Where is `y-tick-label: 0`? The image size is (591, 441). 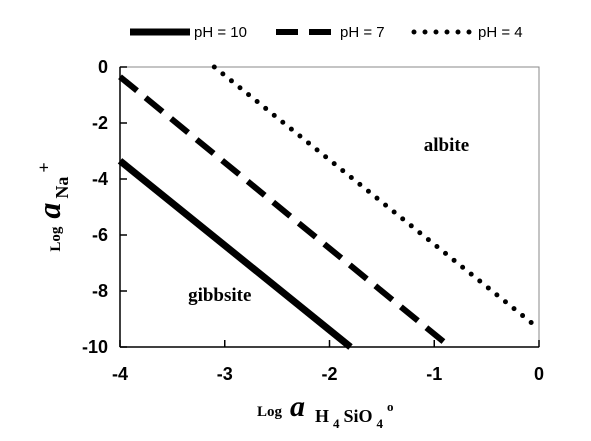 y-tick-label: 0 is located at coordinates (103, 67).